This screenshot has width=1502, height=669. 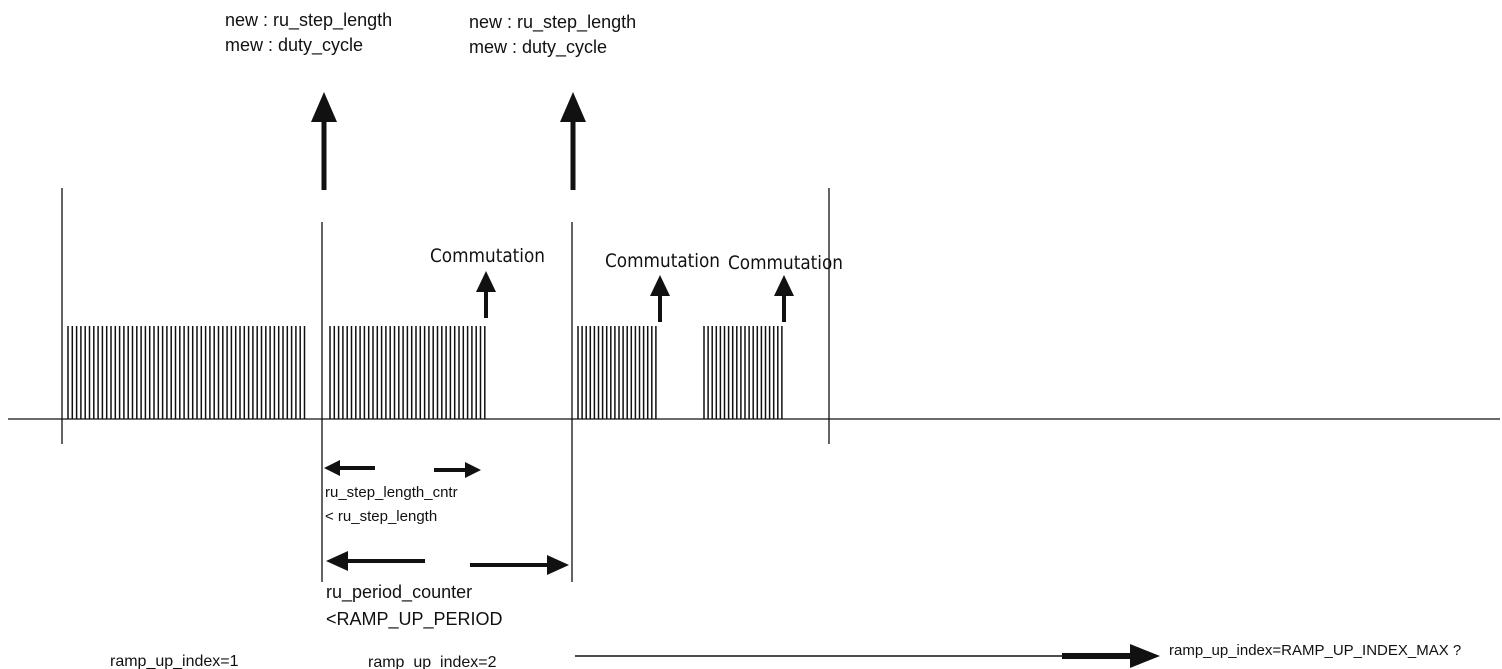 What do you see at coordinates (294, 45) in the screenshot?
I see `label-mew-duty-cycle-1: mew : duty_cycle` at bounding box center [294, 45].